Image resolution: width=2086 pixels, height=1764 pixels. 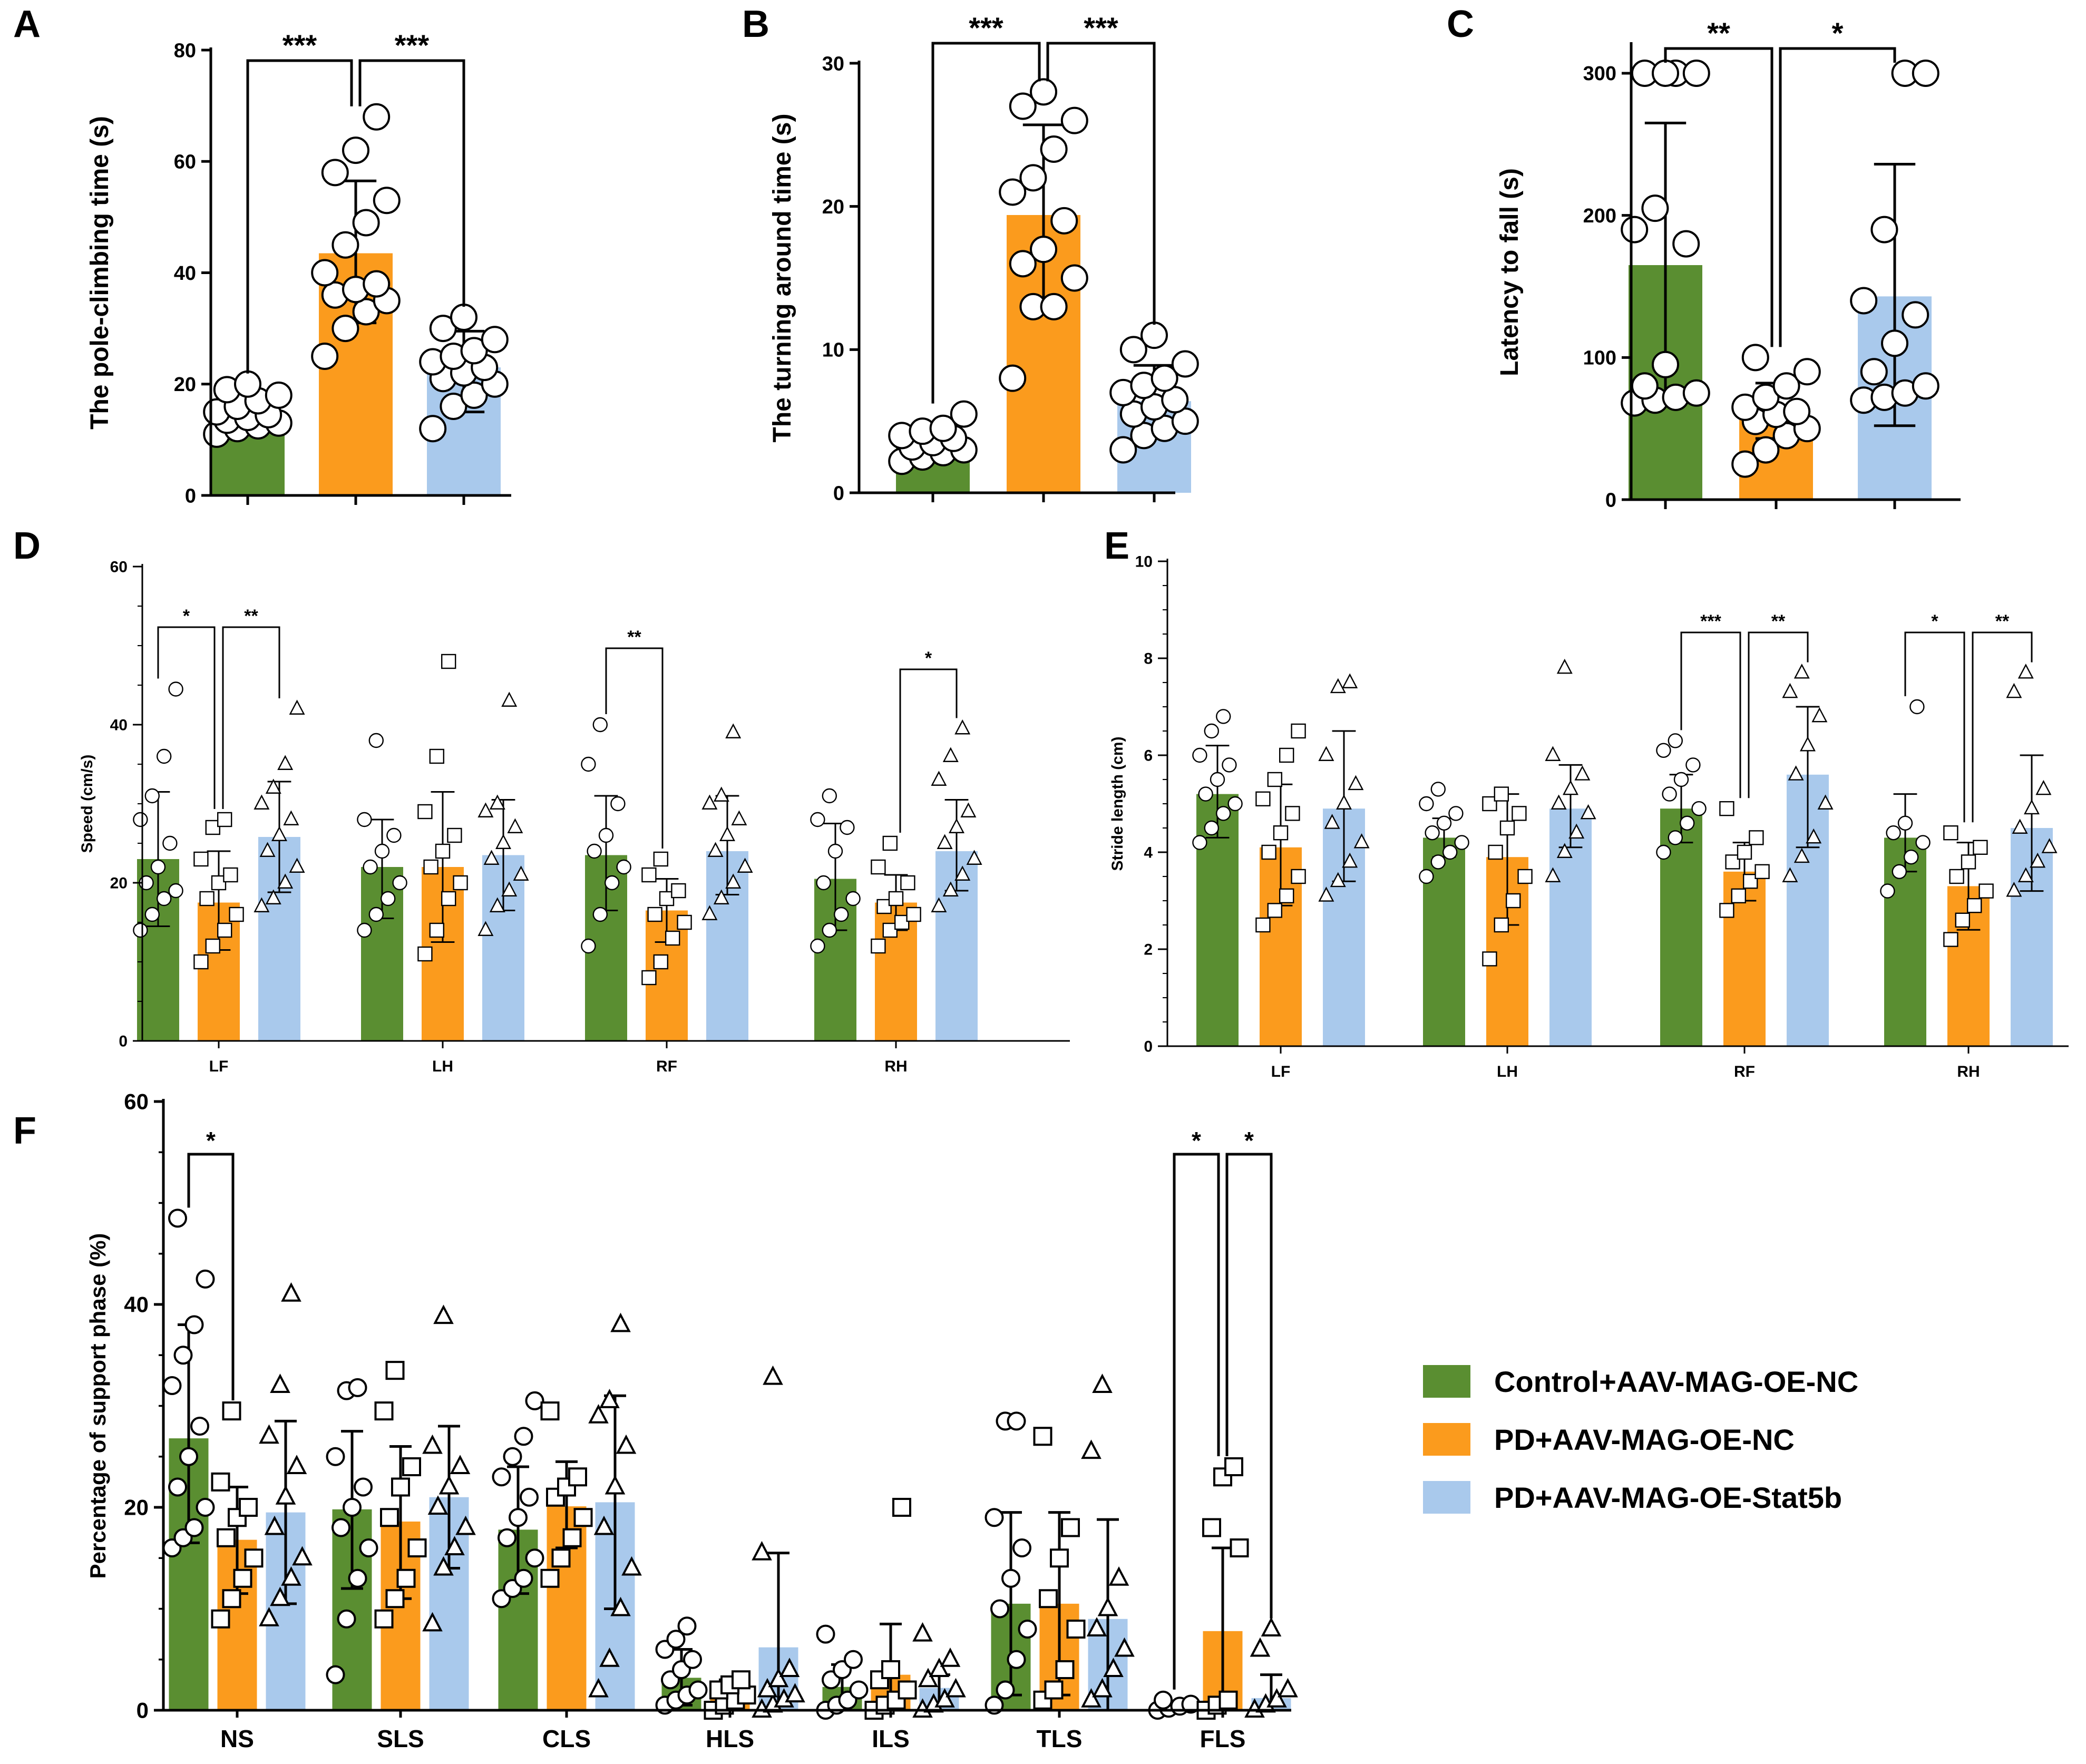 I want to click on panel-letter-C: C, so click(x=1461, y=24).